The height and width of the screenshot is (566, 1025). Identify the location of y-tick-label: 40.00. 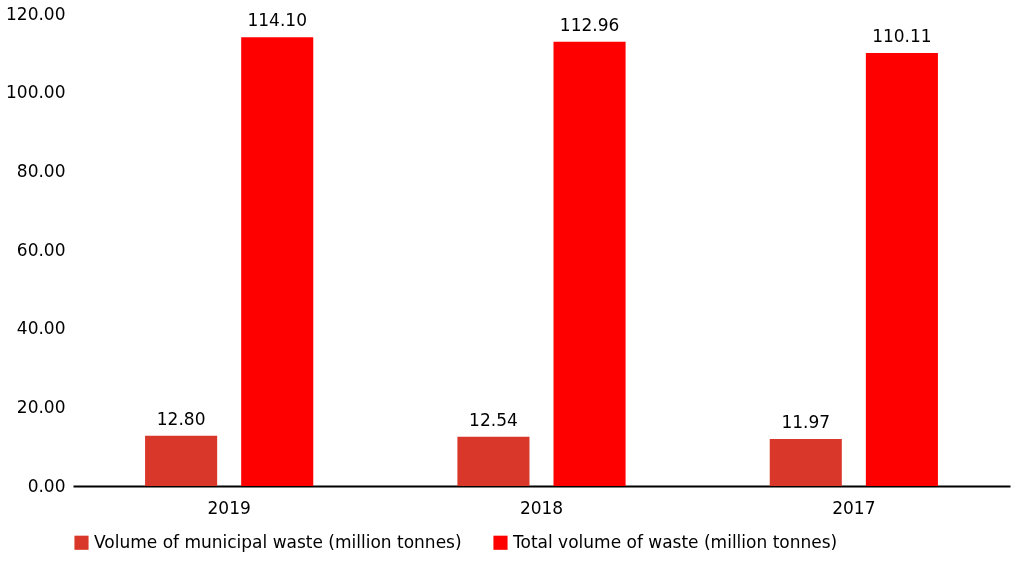
(41, 328).